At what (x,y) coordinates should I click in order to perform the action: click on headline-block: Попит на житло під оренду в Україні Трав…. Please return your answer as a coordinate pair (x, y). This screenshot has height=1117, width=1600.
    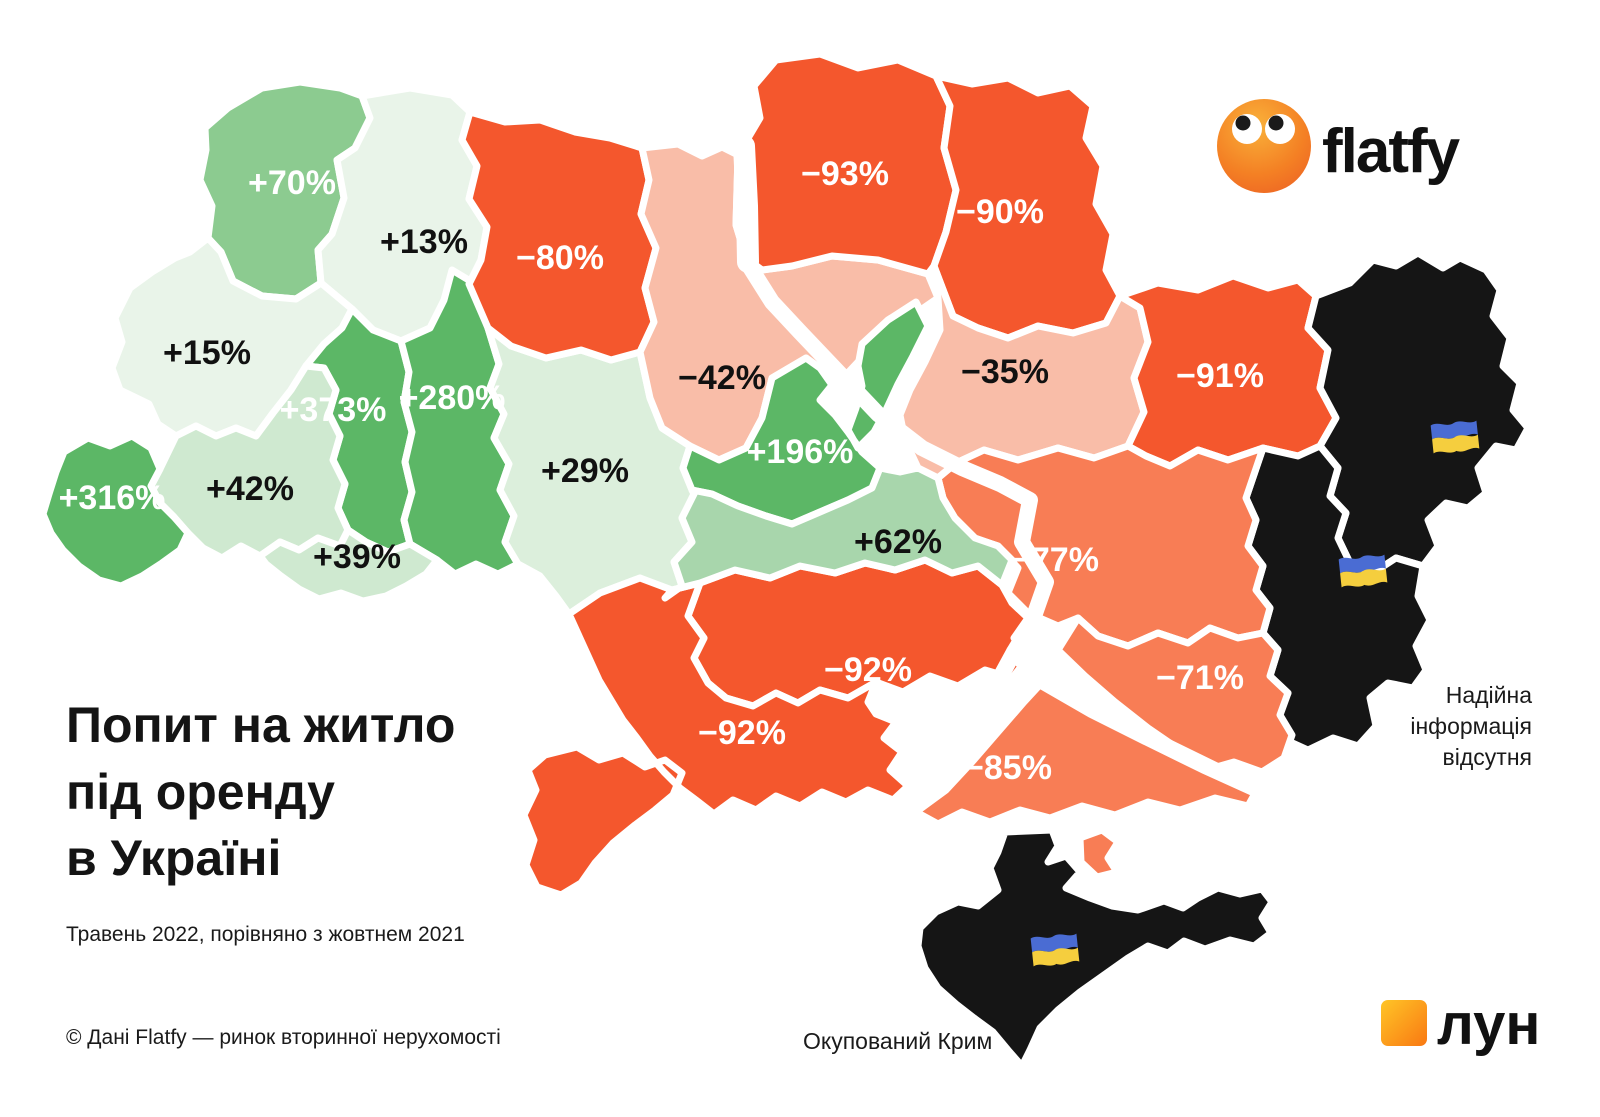
    Looking at the image, I should click on (283, 873).